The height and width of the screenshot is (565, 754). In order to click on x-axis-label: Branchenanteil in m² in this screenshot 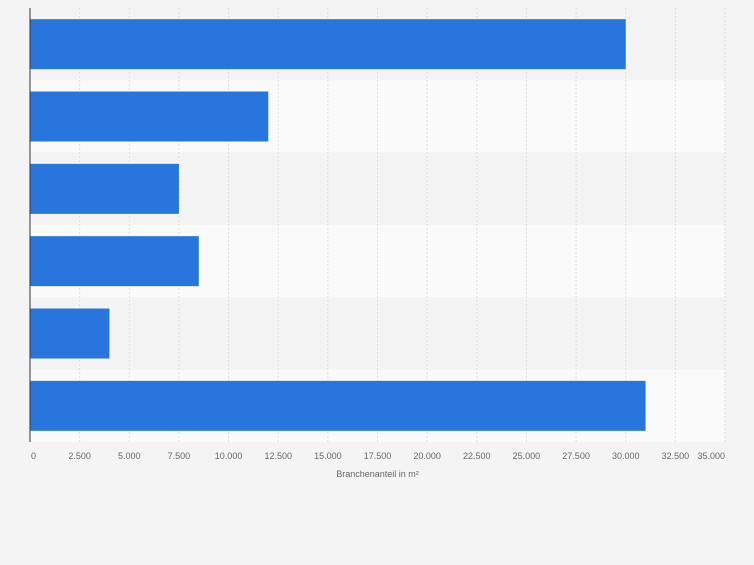, I will do `click(377, 474)`.